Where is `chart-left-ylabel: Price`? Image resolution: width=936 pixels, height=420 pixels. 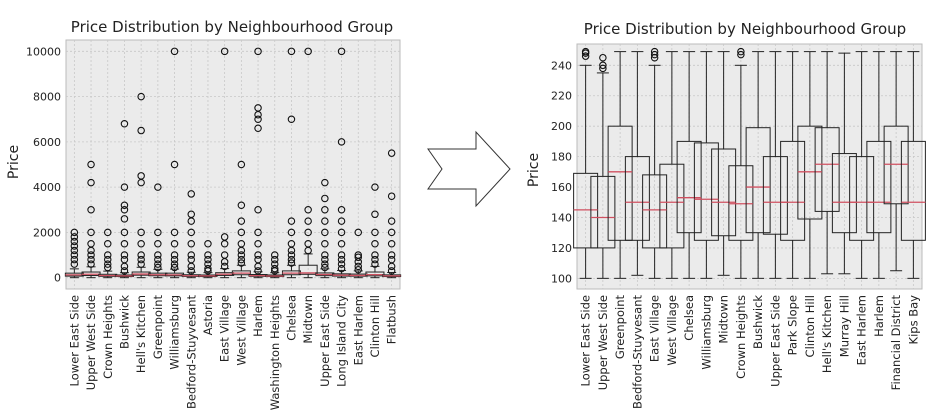 chart-left-ylabel: Price is located at coordinates (14, 162).